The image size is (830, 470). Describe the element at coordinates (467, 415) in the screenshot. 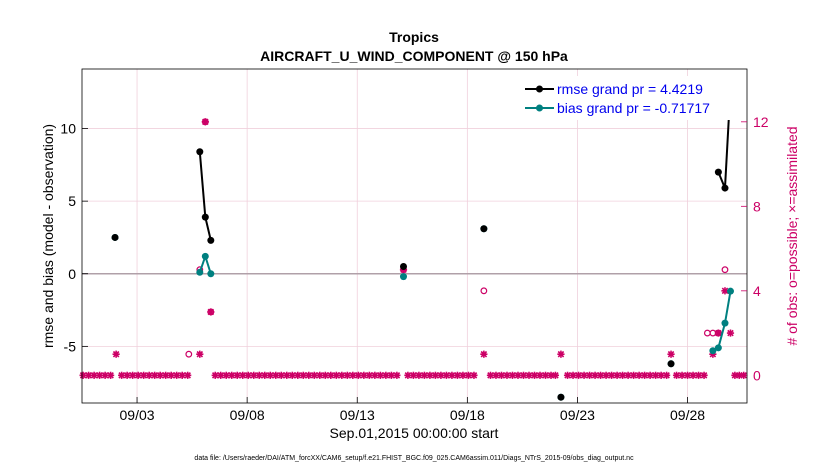

I see `x-tick-label: 09/18` at that location.